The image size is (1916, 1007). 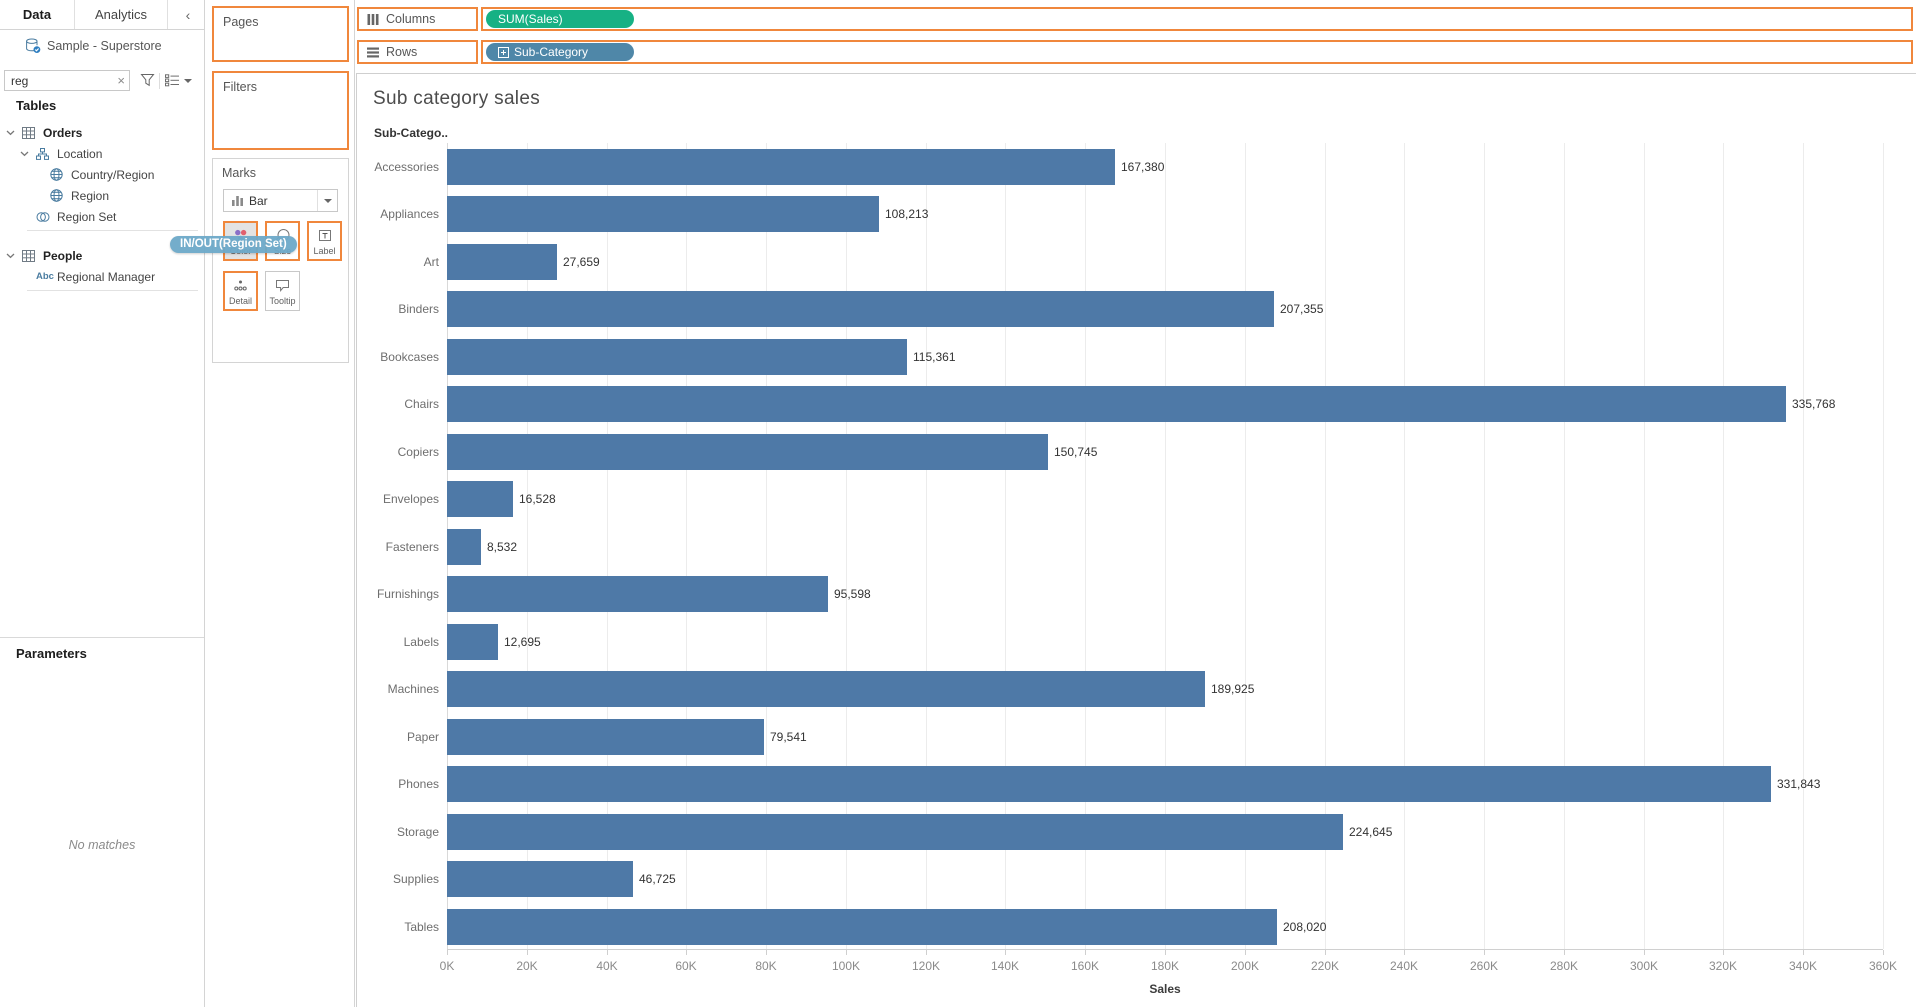 I want to click on set-icon, so click(x=45, y=217).